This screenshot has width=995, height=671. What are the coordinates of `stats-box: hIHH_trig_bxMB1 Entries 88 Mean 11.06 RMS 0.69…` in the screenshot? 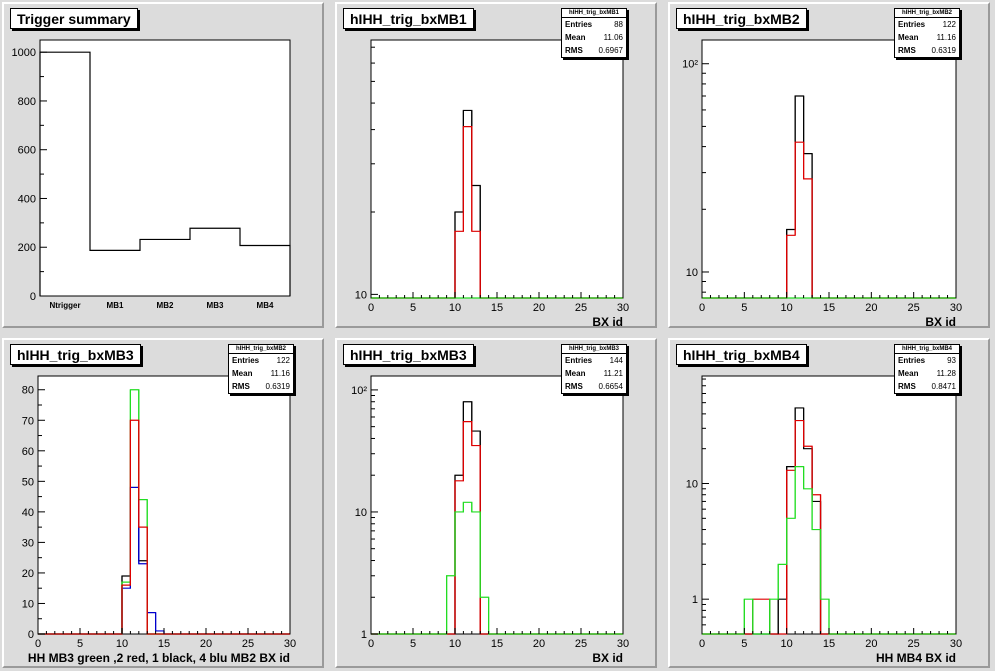 It's located at (594, 33).